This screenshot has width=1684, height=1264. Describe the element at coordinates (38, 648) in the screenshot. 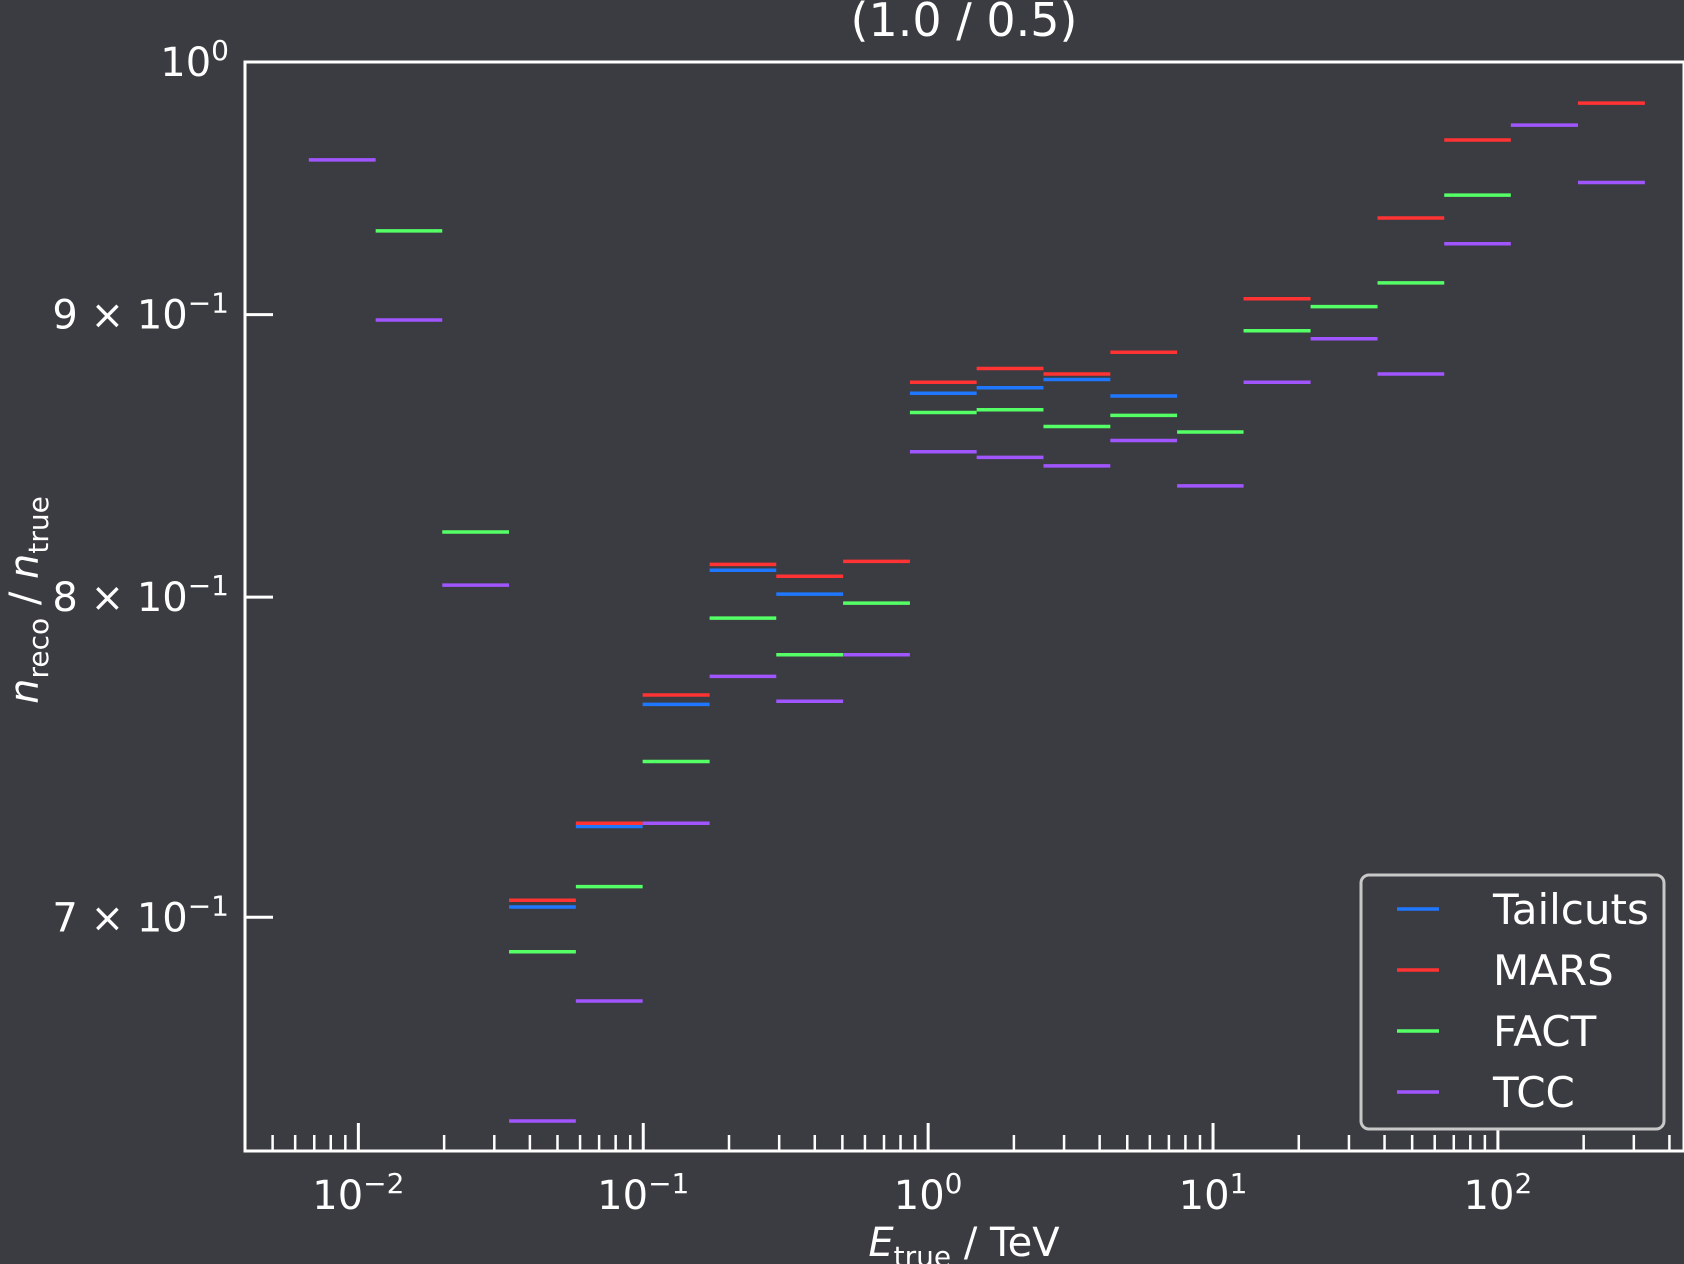

I see `y-axis-label-num-sub: reco` at that location.